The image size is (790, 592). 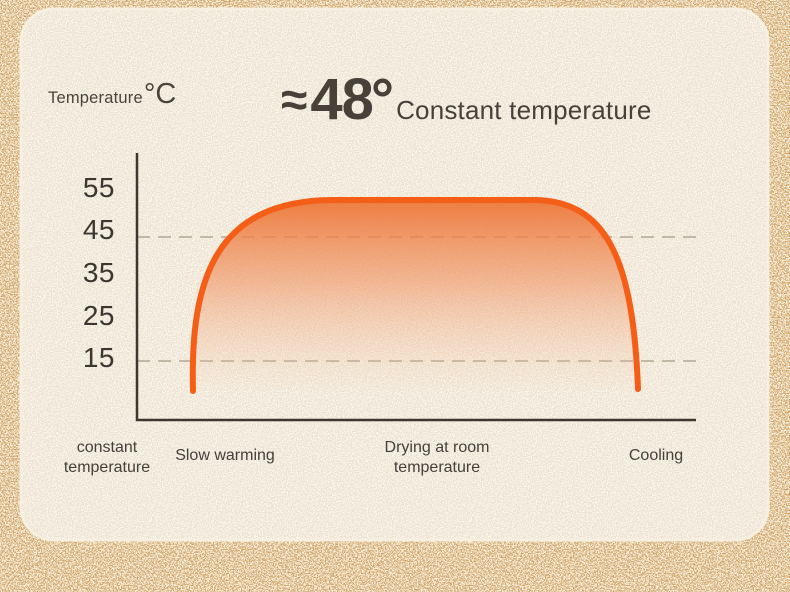 I want to click on y-tick-45: 45, so click(x=98, y=229).